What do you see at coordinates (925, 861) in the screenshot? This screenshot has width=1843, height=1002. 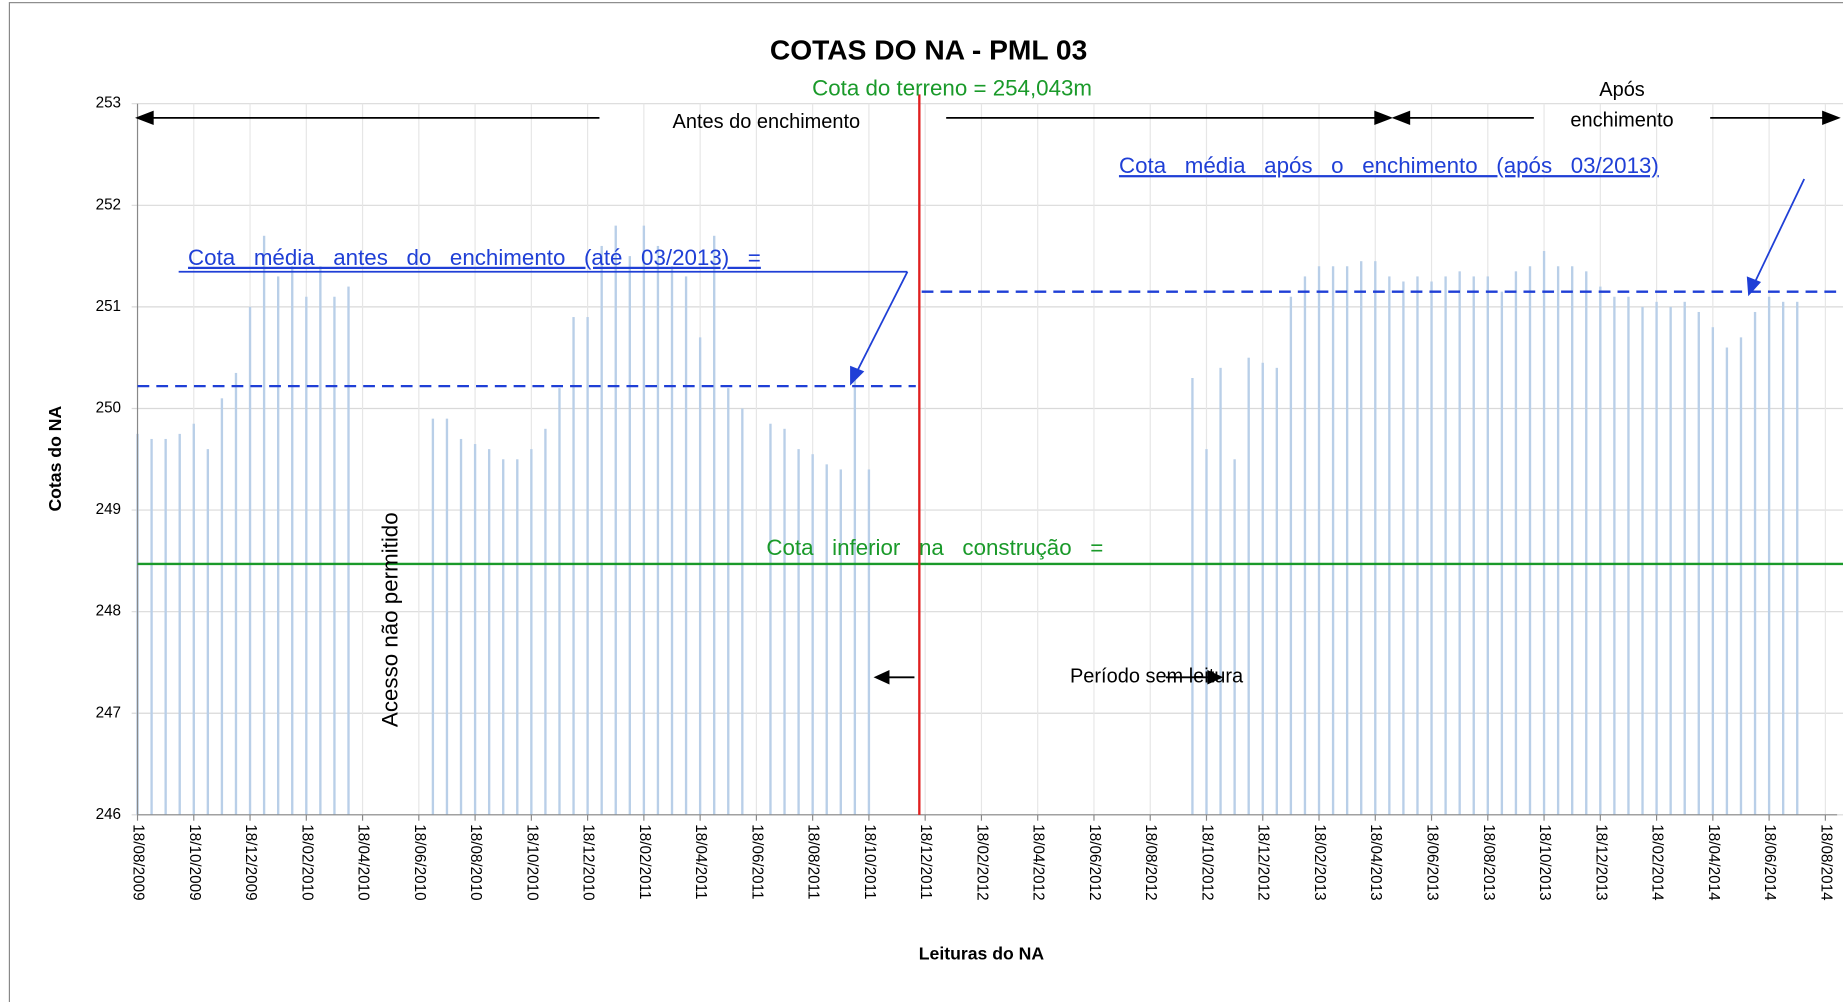 I see `x-tick-label: 18/12/2011` at bounding box center [925, 861].